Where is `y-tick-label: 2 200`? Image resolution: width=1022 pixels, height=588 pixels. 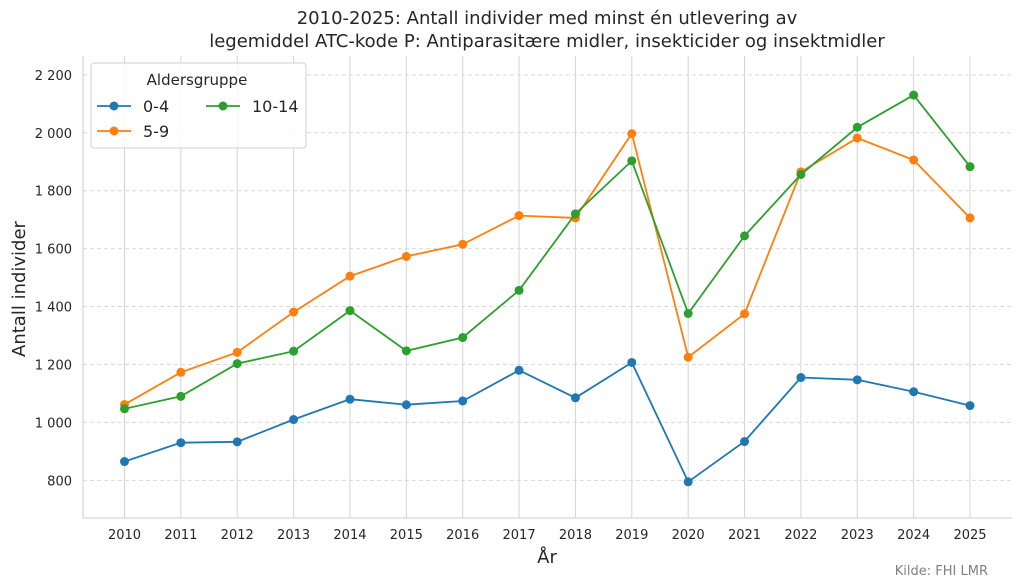 y-tick-label: 2 200 is located at coordinates (53, 76).